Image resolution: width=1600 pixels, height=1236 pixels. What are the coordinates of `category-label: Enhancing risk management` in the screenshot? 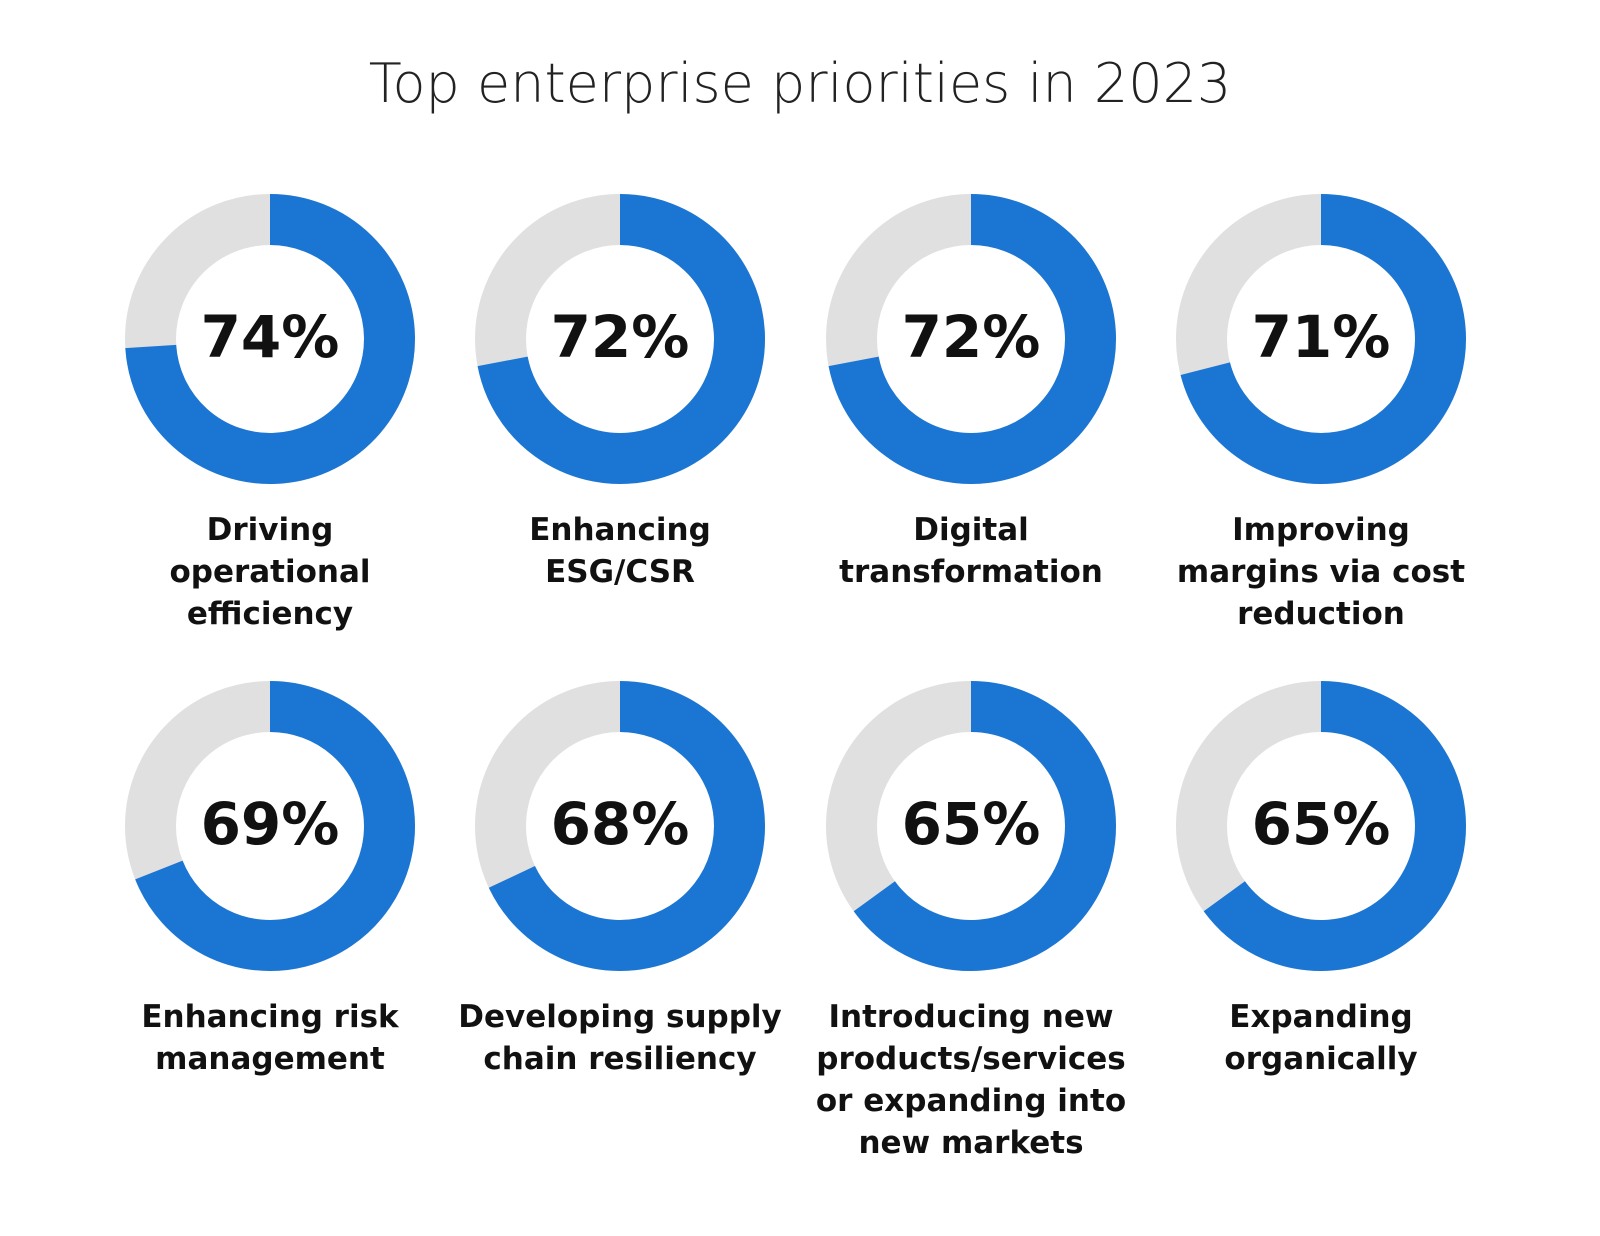 It's located at (270, 1038).